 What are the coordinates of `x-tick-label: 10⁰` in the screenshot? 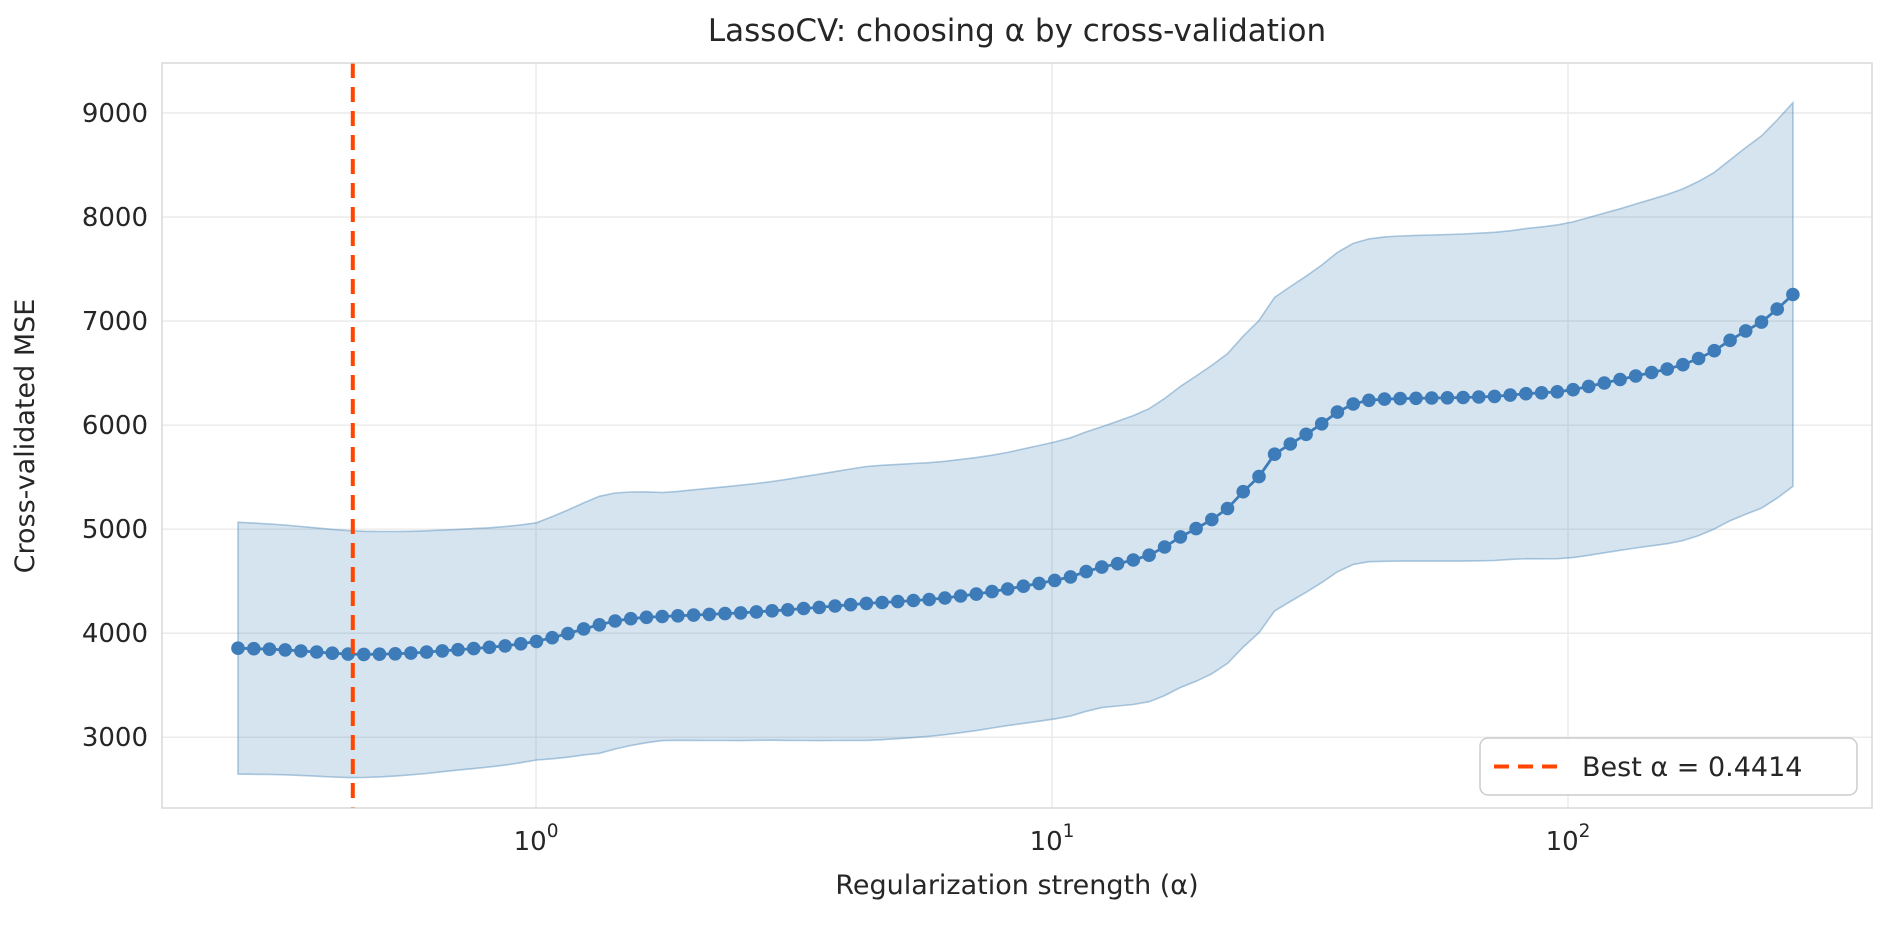 It's located at (536, 839).